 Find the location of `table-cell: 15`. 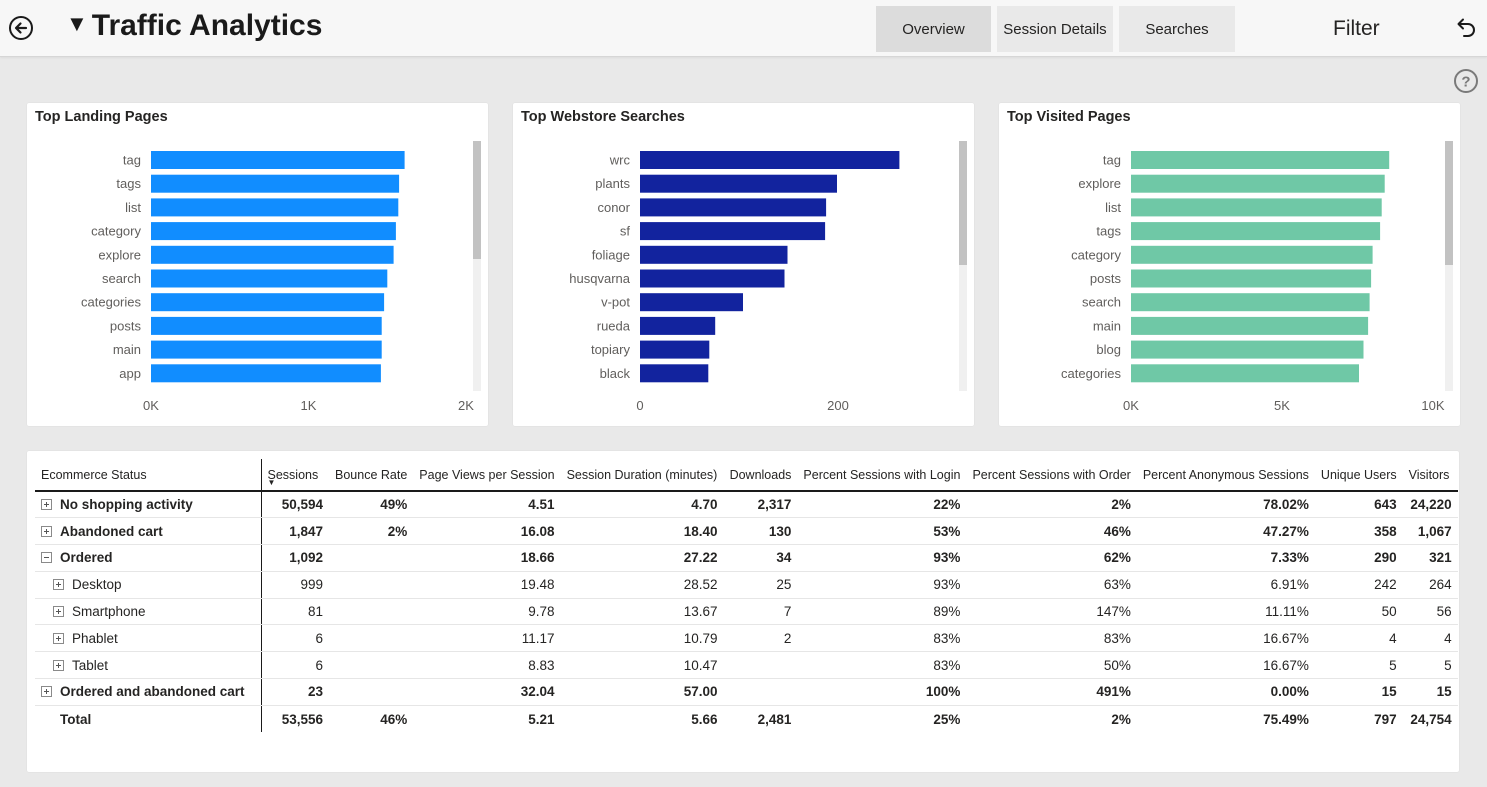

table-cell: 15 is located at coordinates (1430, 692).